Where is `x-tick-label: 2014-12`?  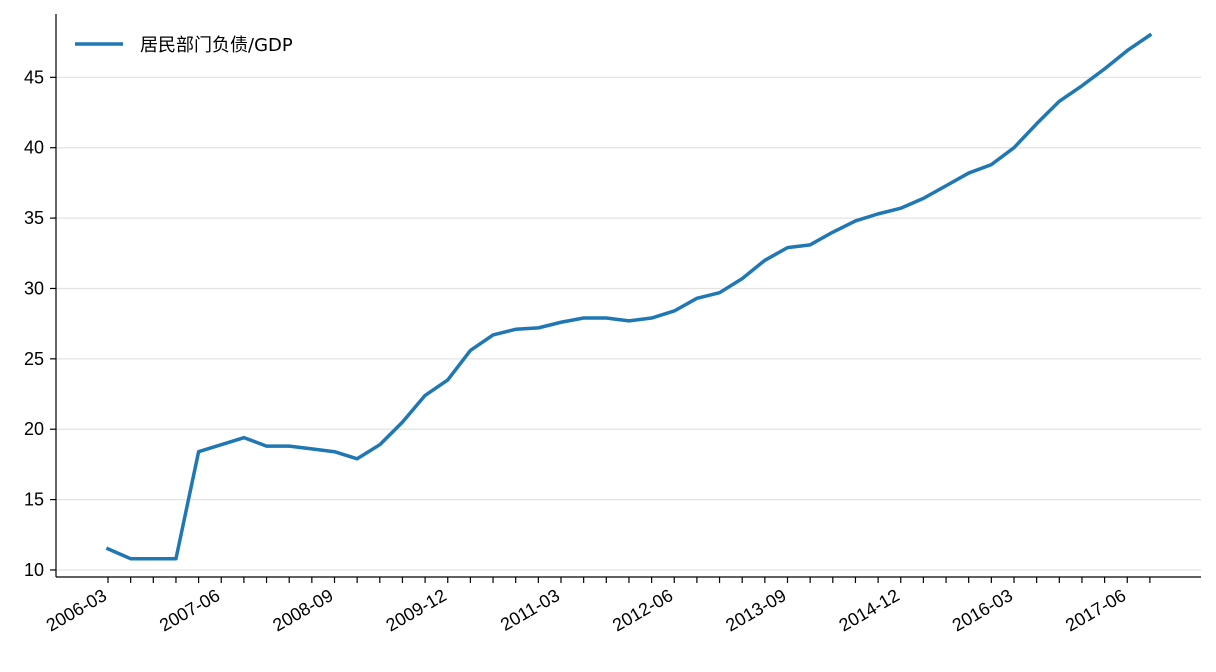 x-tick-label: 2014-12 is located at coordinates (869, 610).